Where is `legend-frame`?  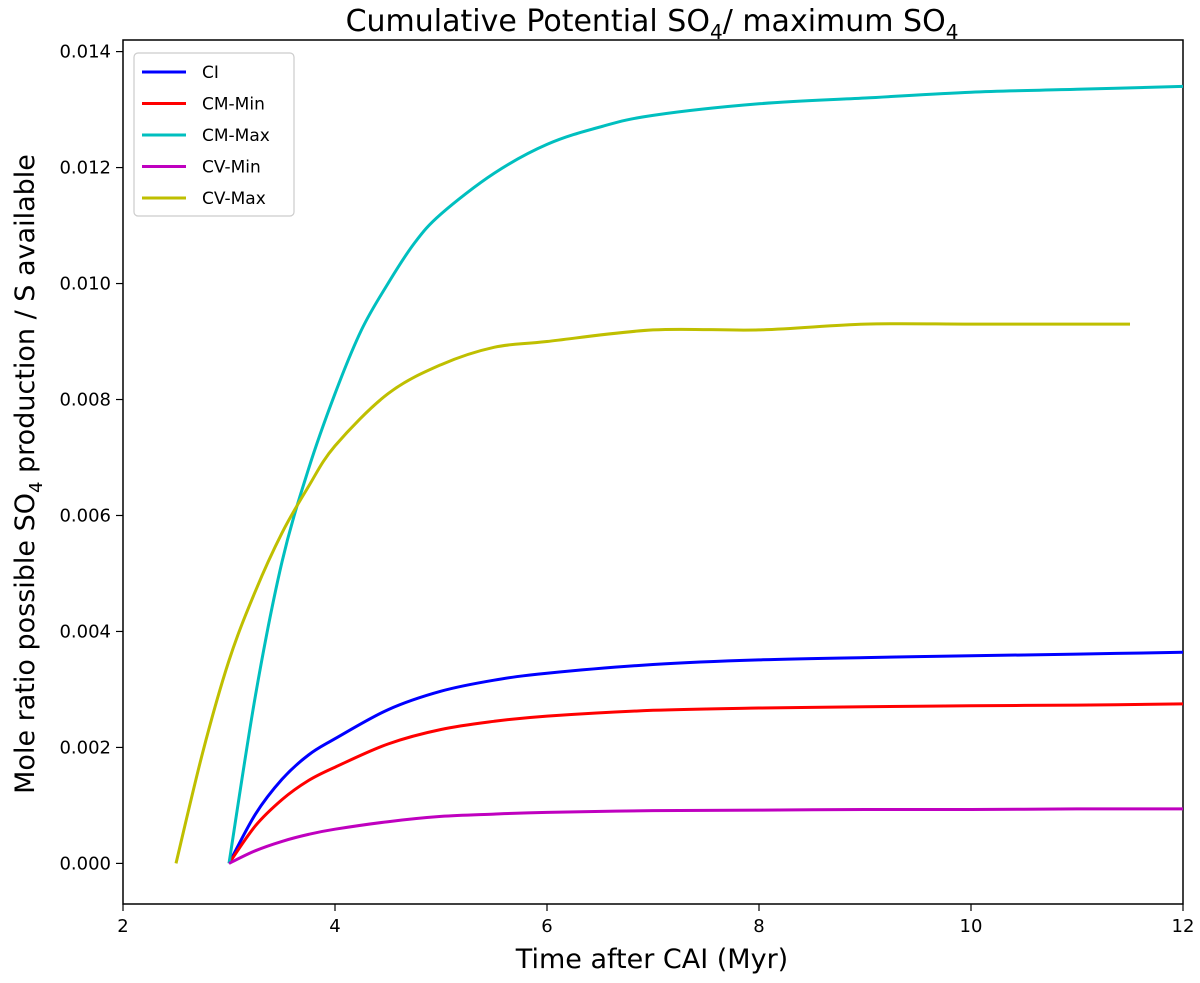 legend-frame is located at coordinates (214, 134).